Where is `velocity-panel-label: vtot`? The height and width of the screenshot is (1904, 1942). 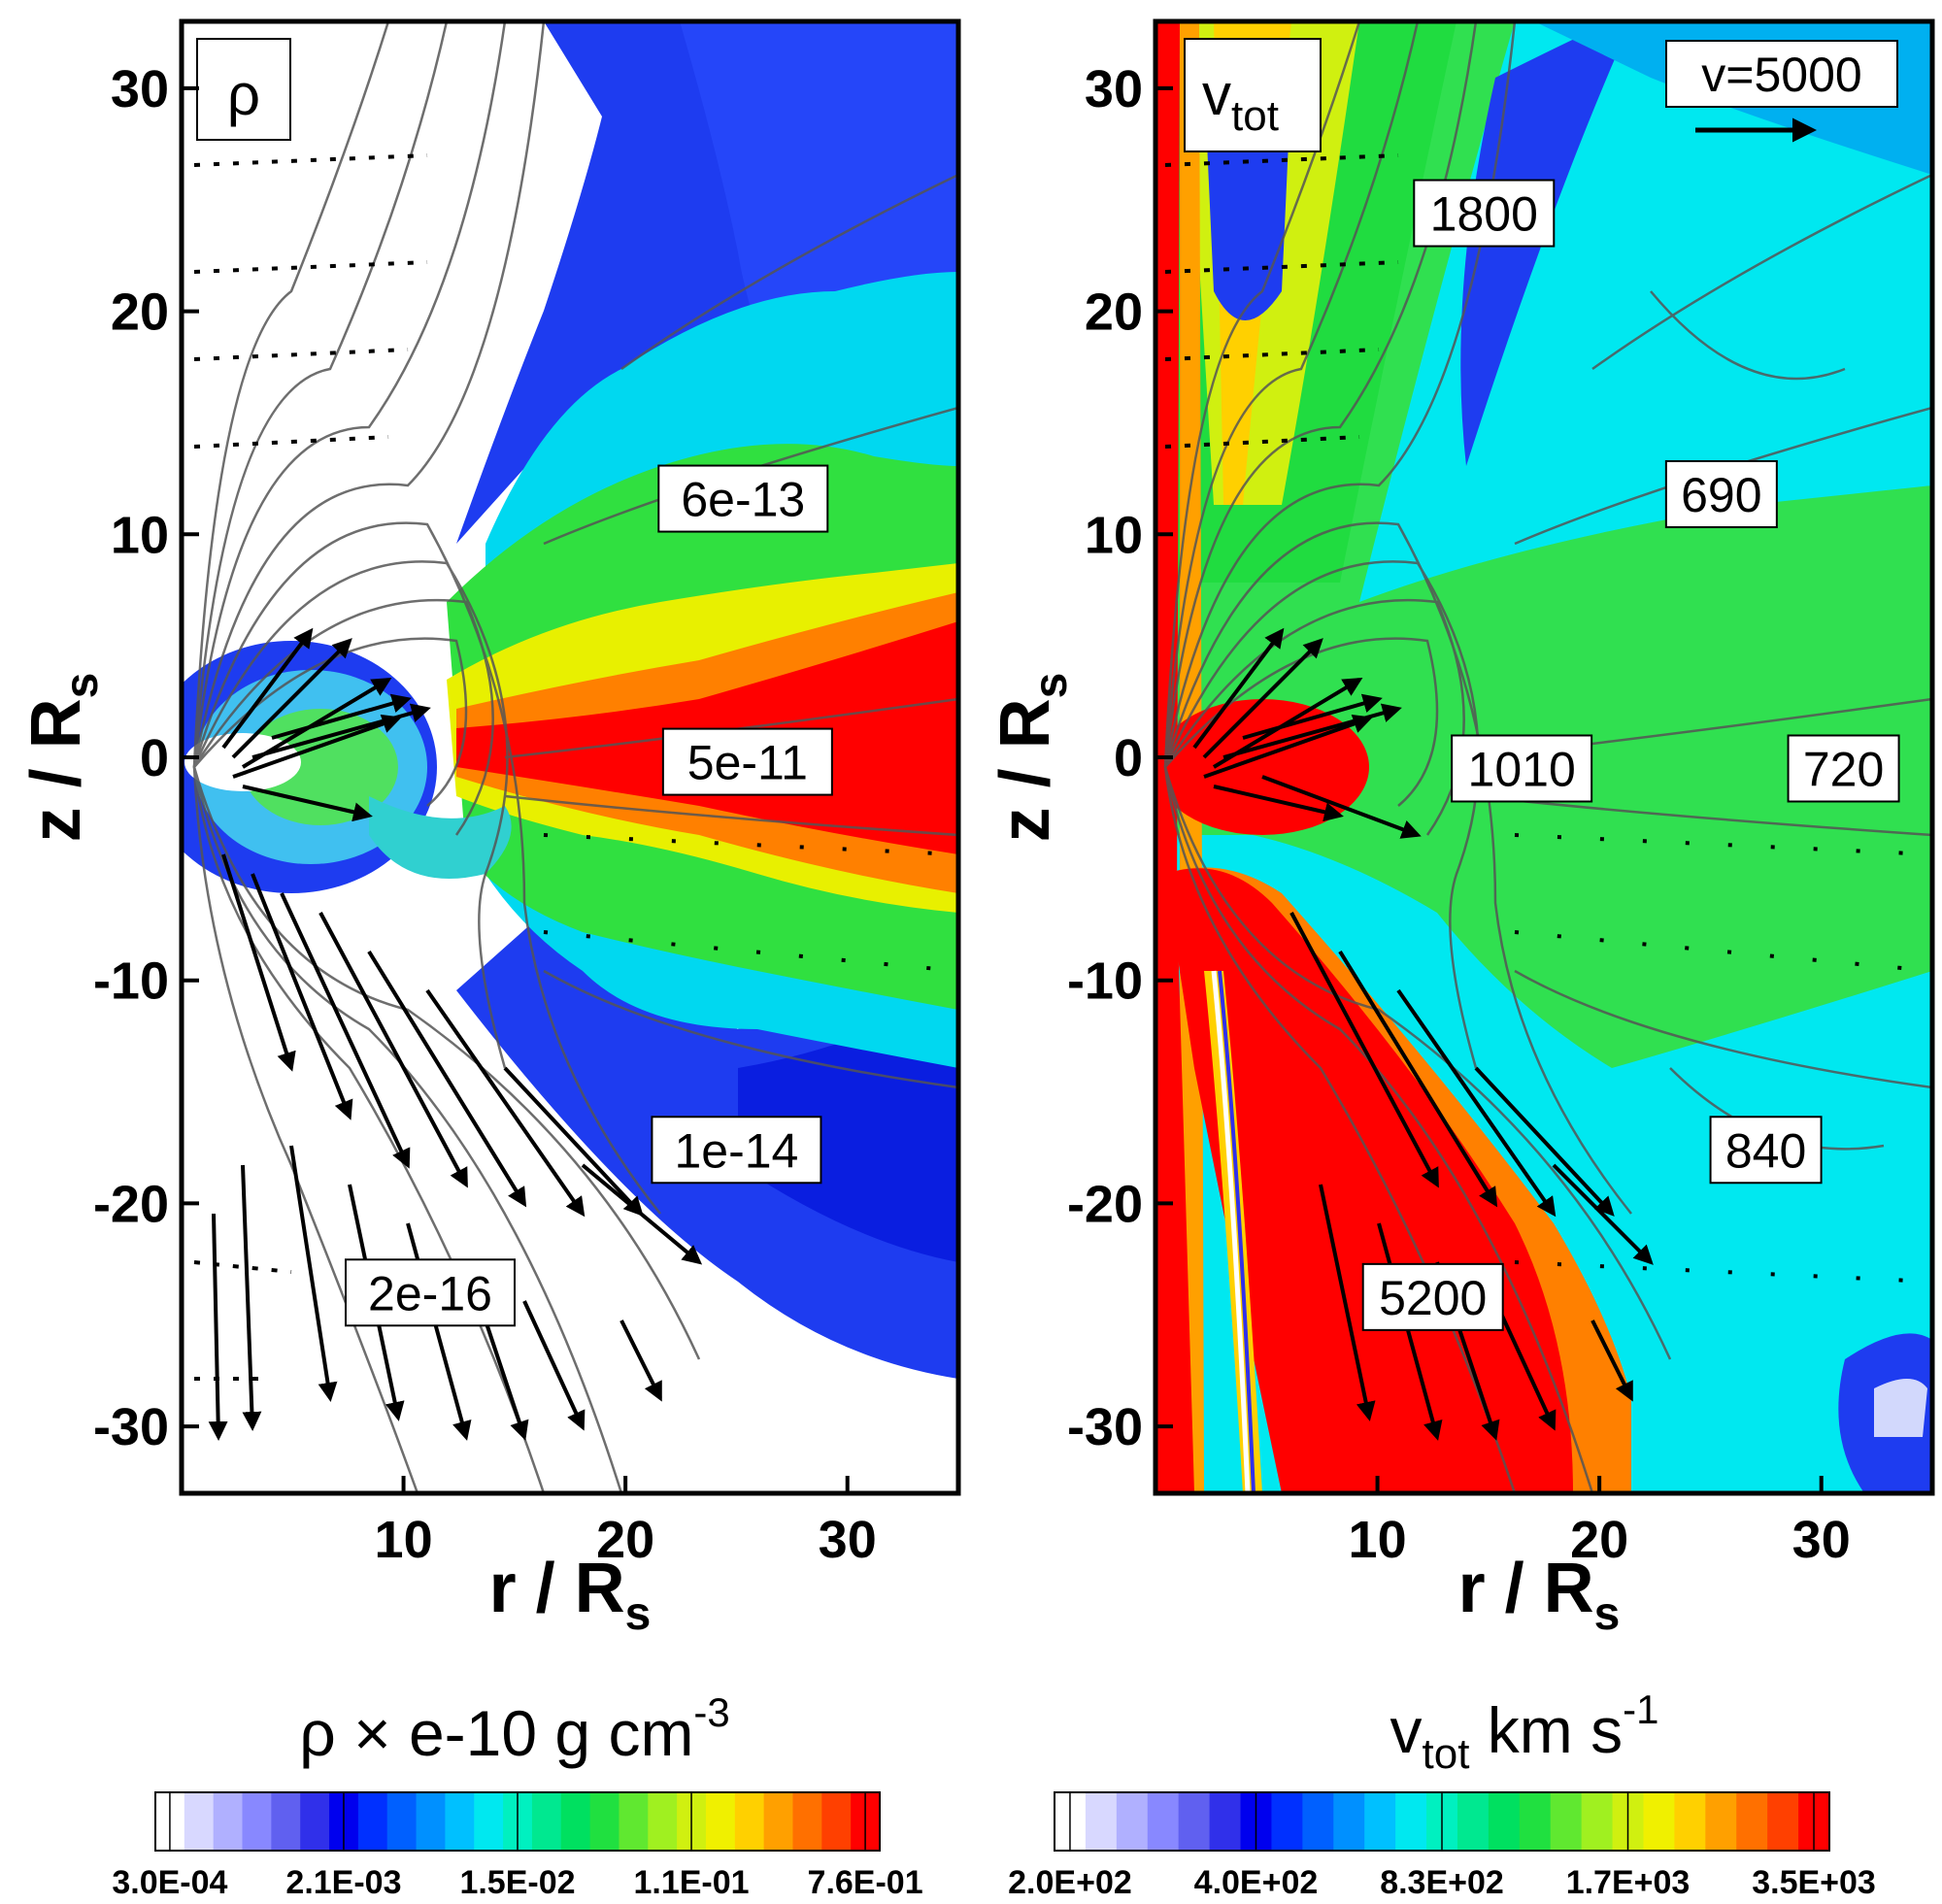 velocity-panel-label: vtot is located at coordinates (1240, 101).